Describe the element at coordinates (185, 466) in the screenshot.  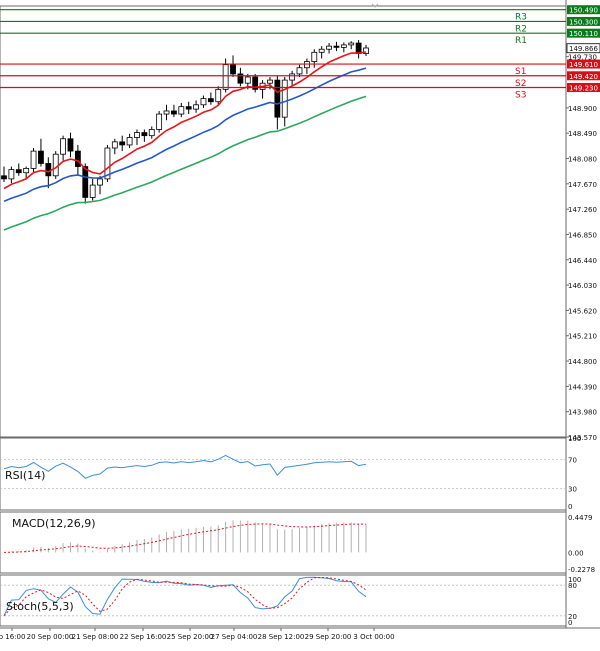
I see `rsi-line` at that location.